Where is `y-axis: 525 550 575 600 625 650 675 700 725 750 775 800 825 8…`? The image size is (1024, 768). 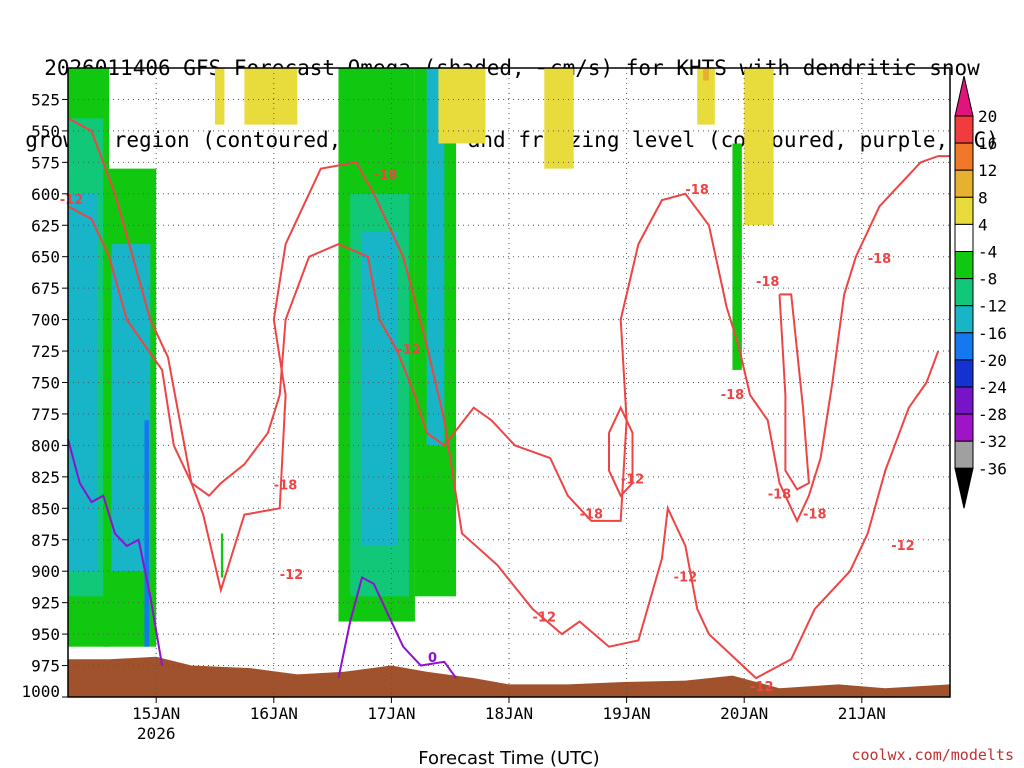 y-axis: 525 550 575 600 625 650 675 700 725 750 775 800 825 8… is located at coordinates (44, 395).